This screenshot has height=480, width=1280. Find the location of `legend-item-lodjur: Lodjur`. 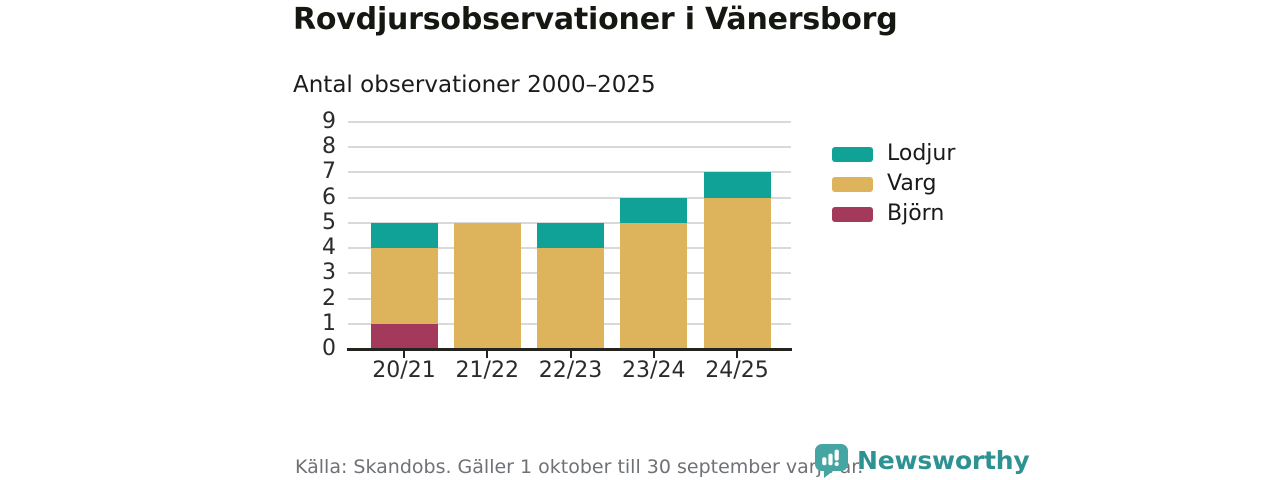

legend-item-lodjur: Lodjur is located at coordinates (932, 154).